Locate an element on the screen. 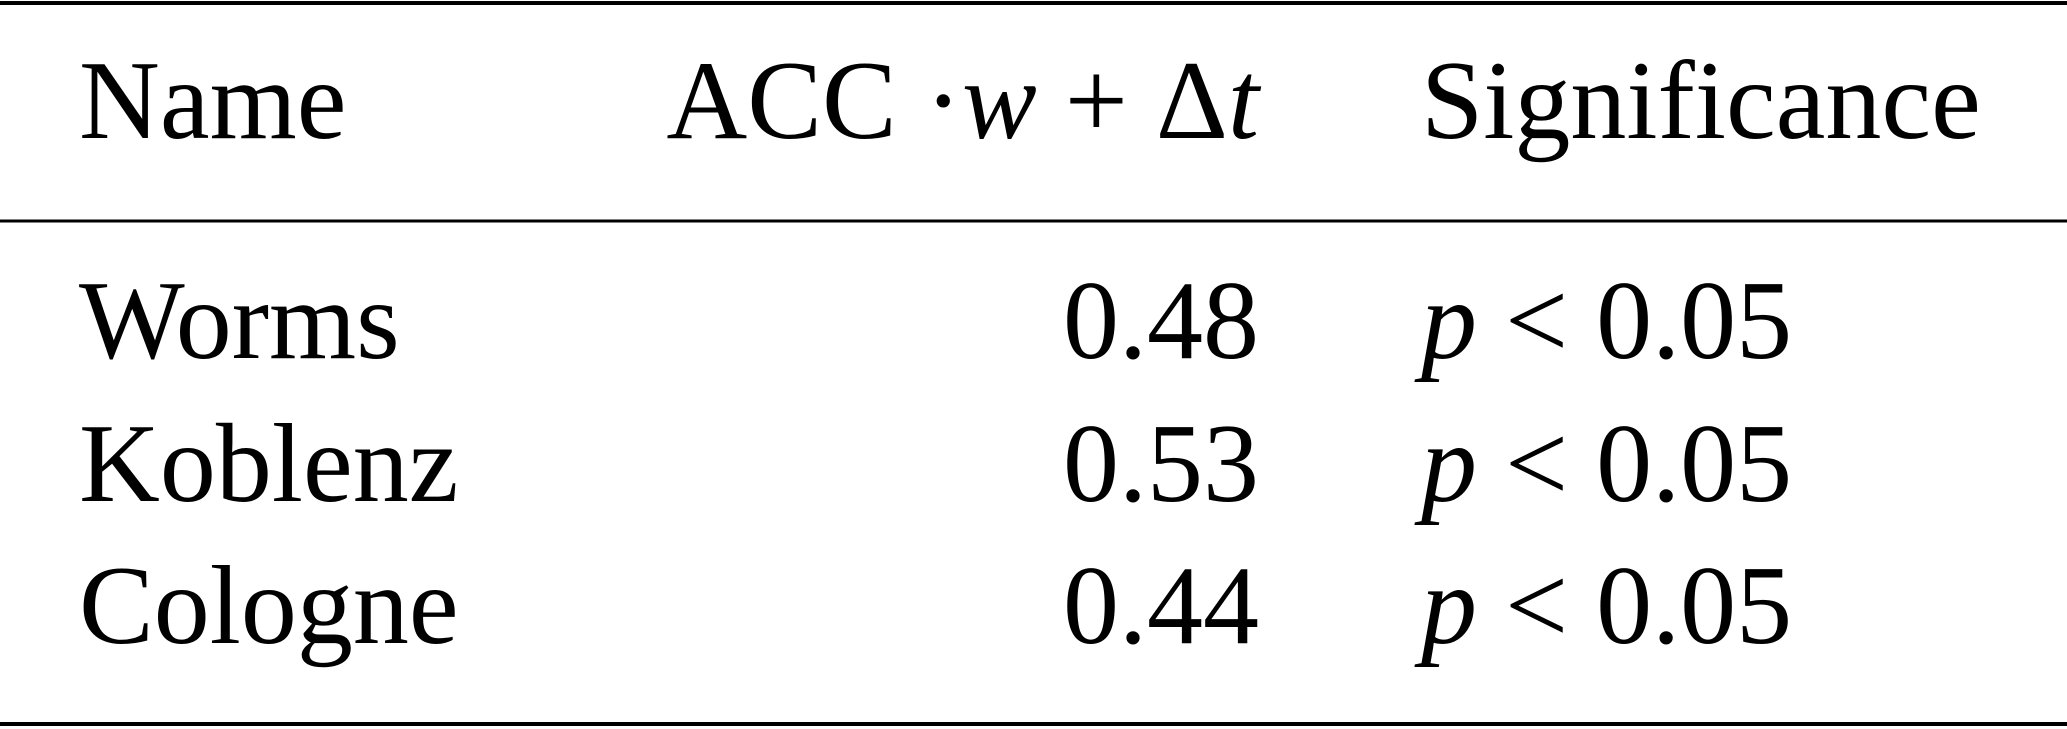 The image size is (2067, 729). cell-text: Worms is located at coordinates (239, 321).